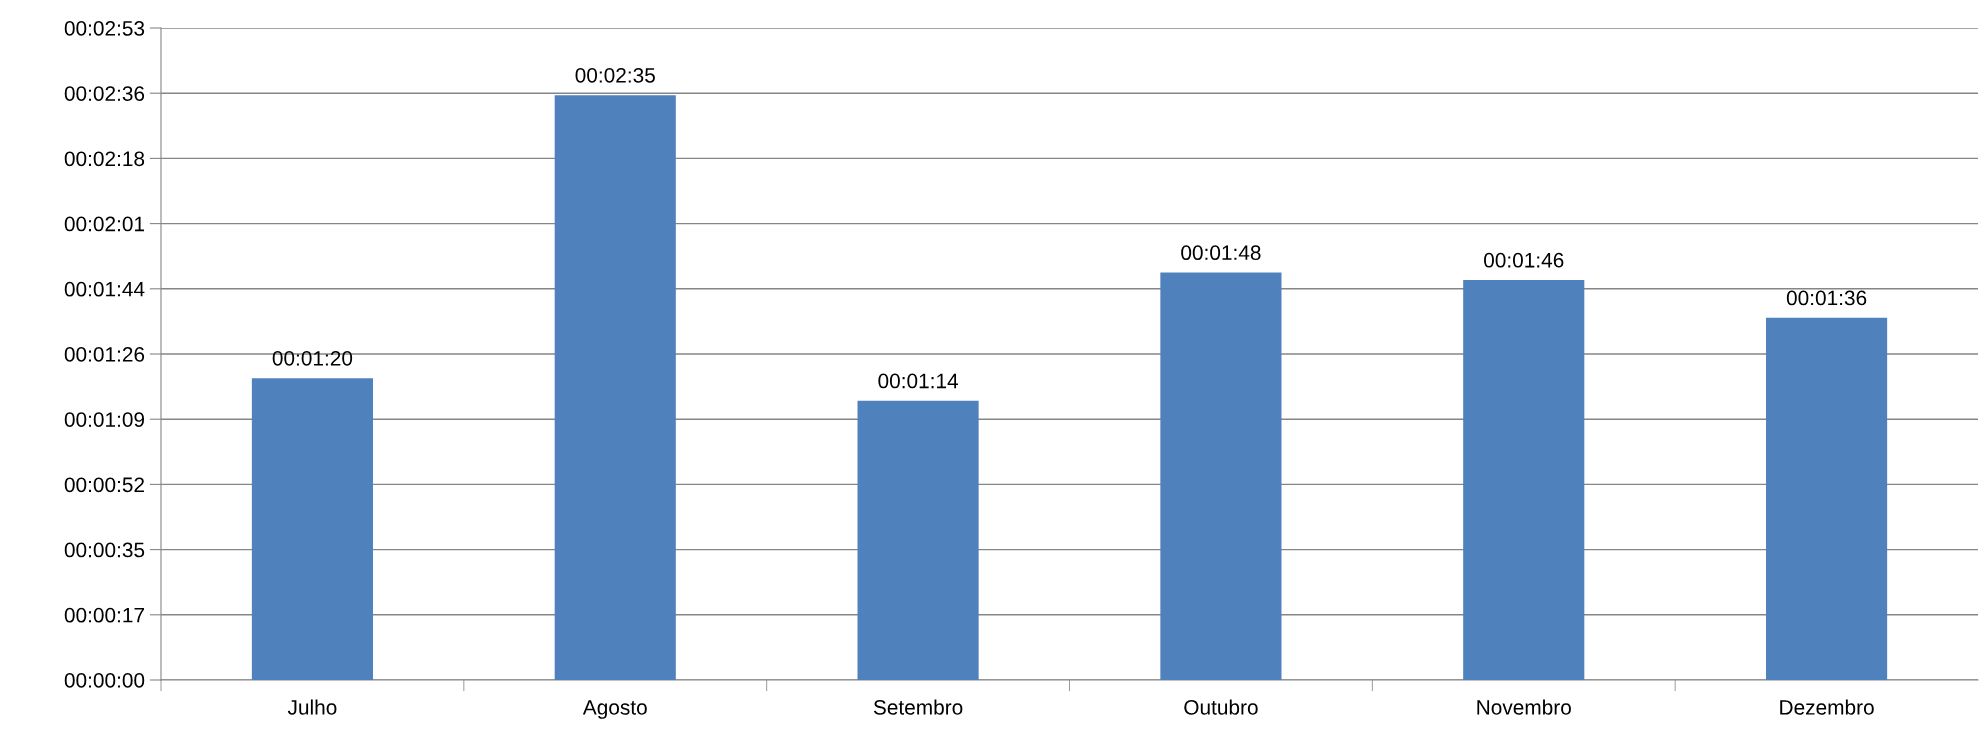 This screenshot has width=1984, height=734. What do you see at coordinates (104, 289) in the screenshot?
I see `y-tick-label: 00:01:44` at bounding box center [104, 289].